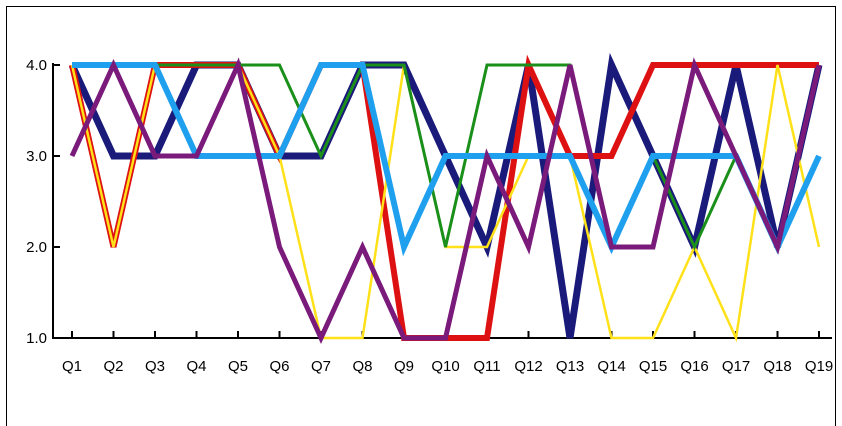 The image size is (842, 426). What do you see at coordinates (404, 366) in the screenshot?
I see `x-tick-label: Q9` at bounding box center [404, 366].